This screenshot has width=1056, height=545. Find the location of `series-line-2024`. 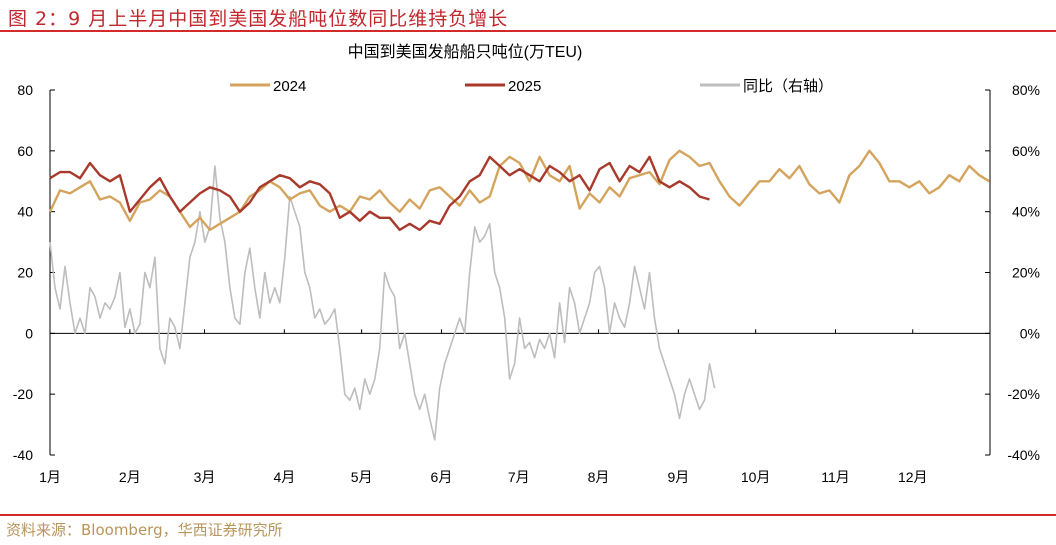

series-line-2024 is located at coordinates (519, 190).